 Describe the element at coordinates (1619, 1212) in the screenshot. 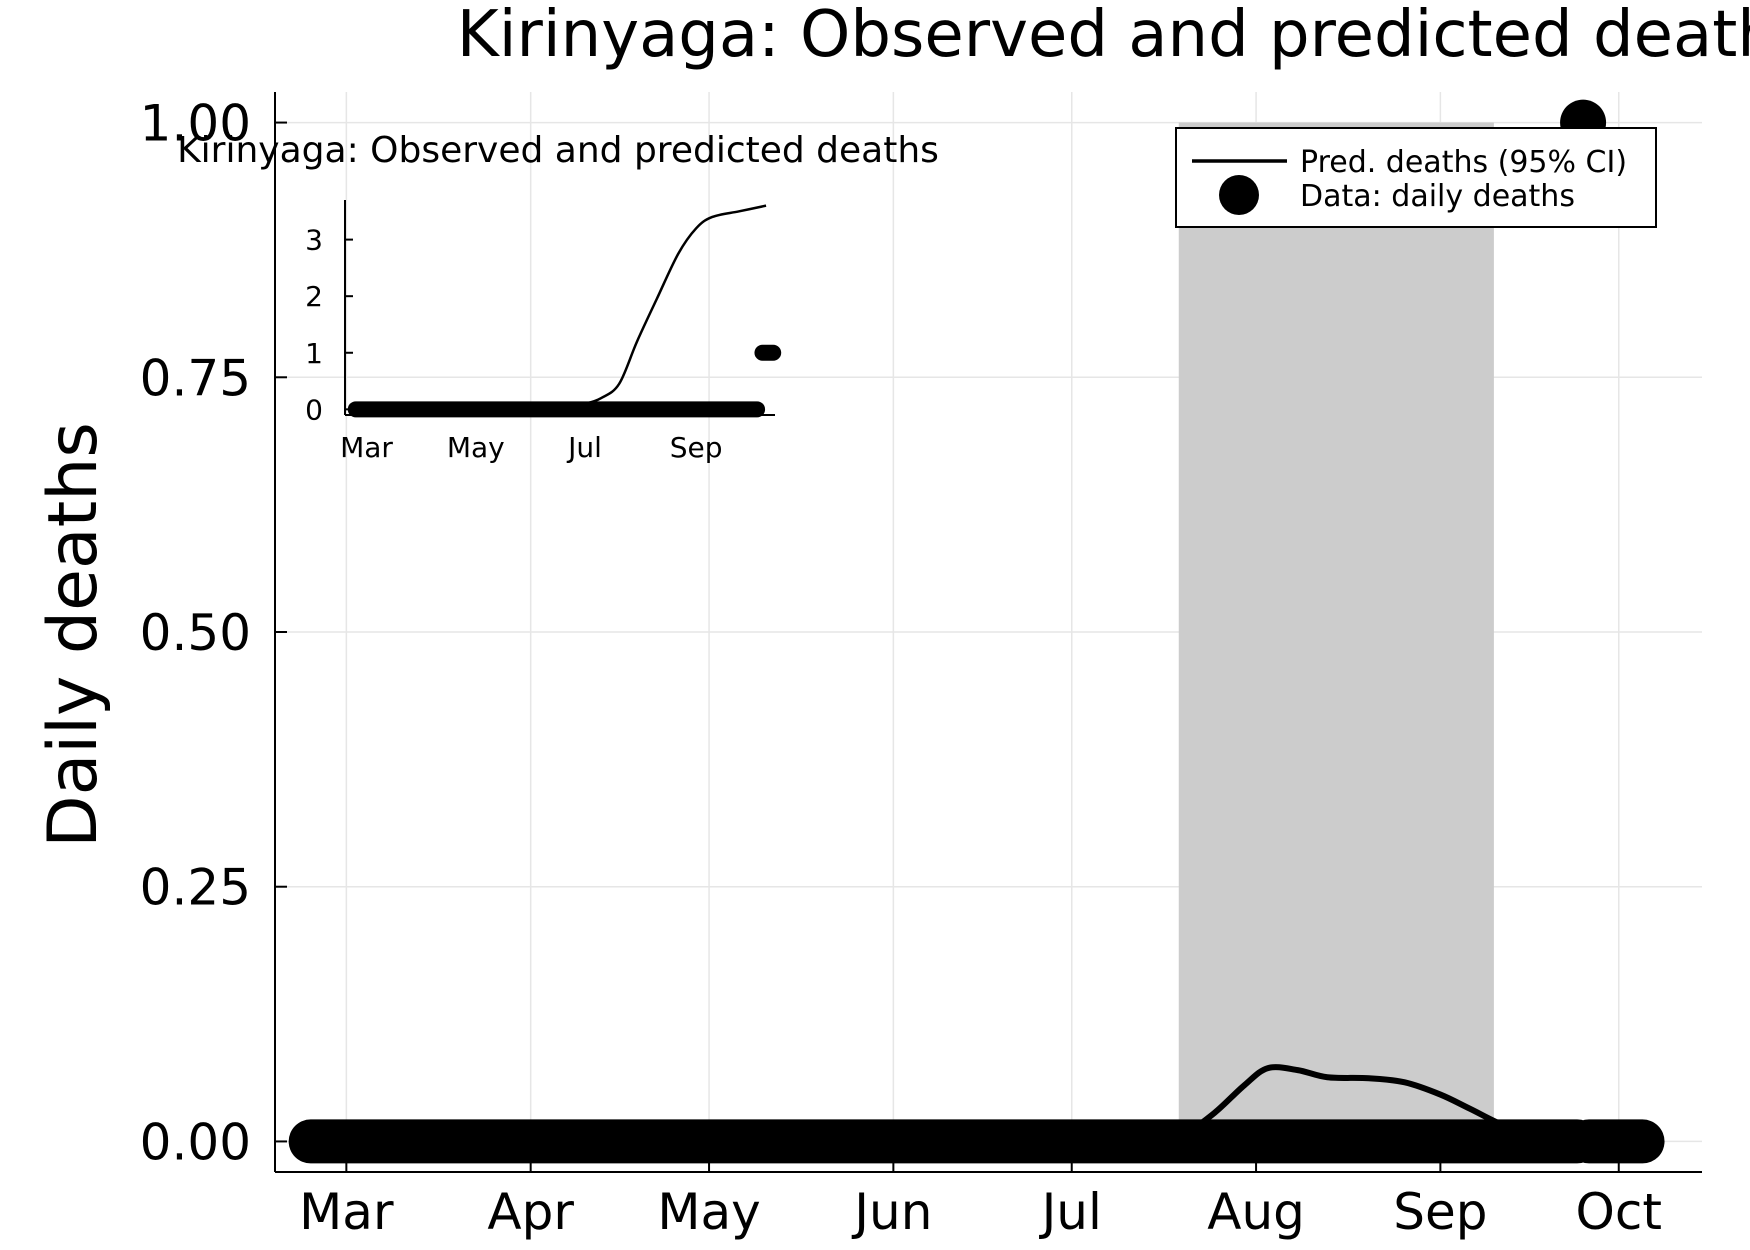

I see `x-tick-label: Oct` at that location.